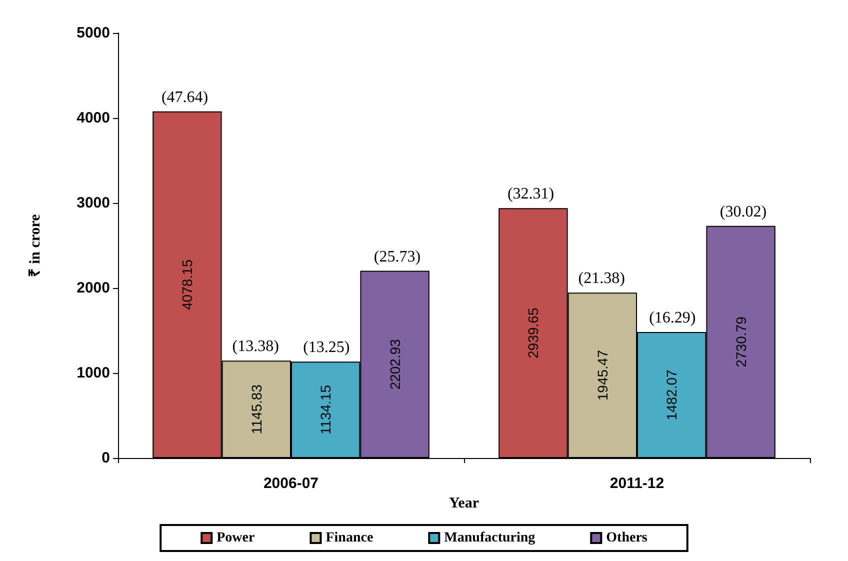 The width and height of the screenshot is (848, 561). I want to click on data-label: 1145.83, so click(256, 409).